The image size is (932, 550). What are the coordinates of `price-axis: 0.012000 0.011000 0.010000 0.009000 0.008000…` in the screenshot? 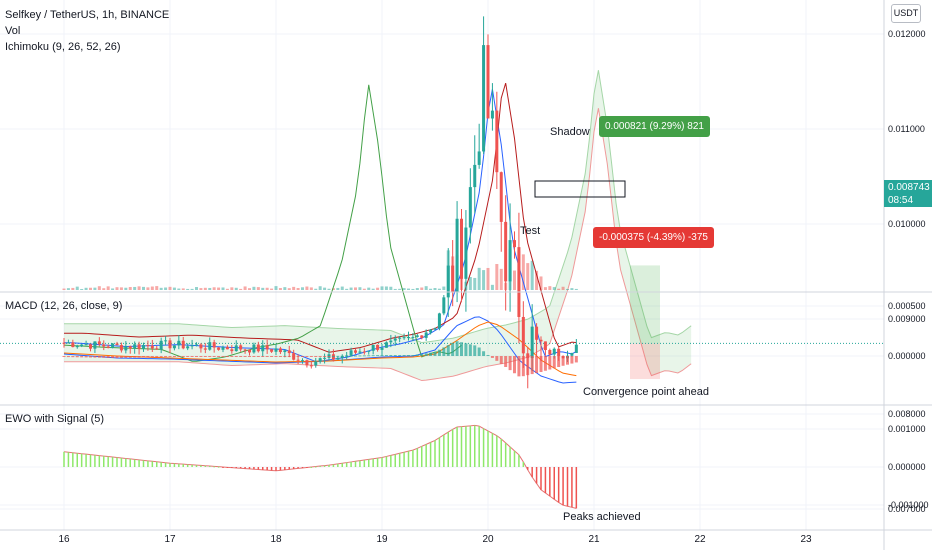 It's located at (908, 271).